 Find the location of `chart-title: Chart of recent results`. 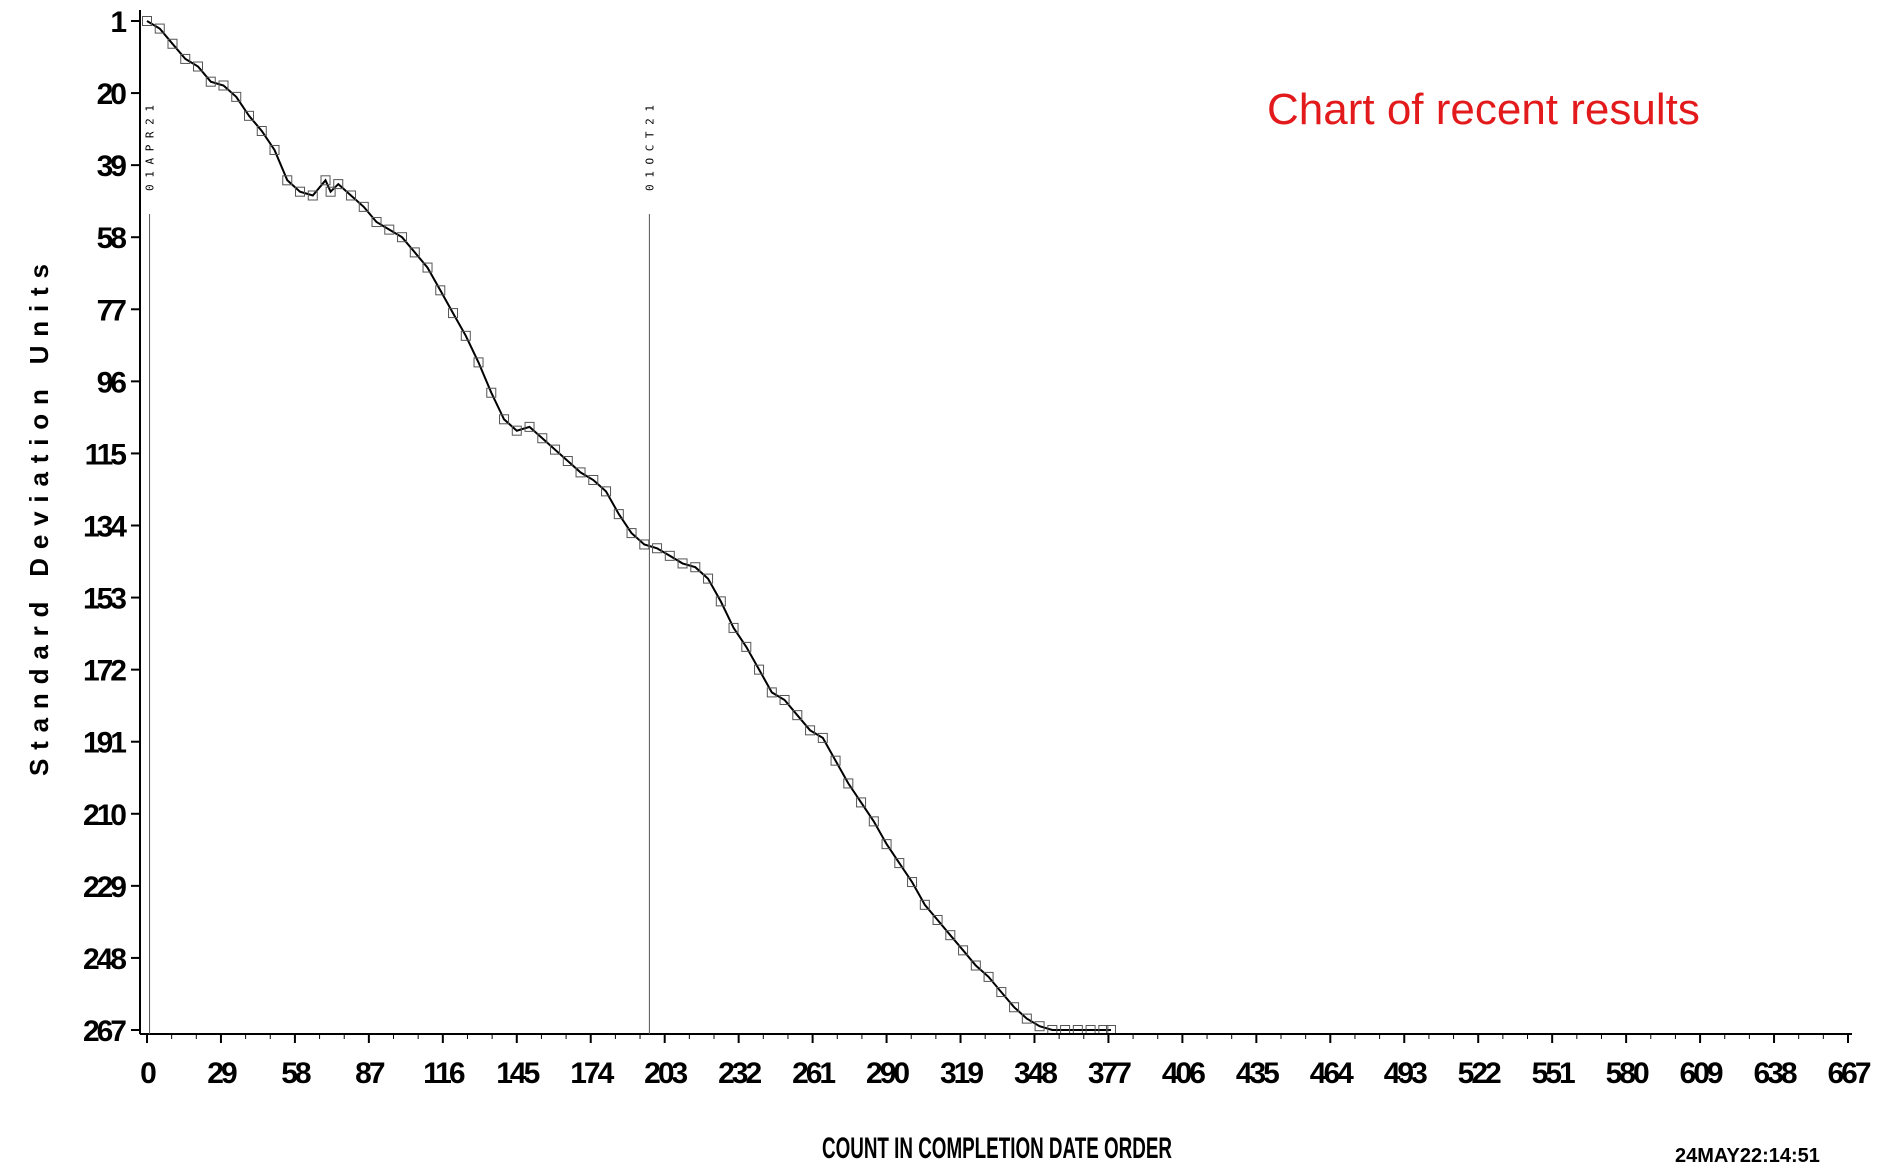

chart-title: Chart of recent results is located at coordinates (1483, 109).